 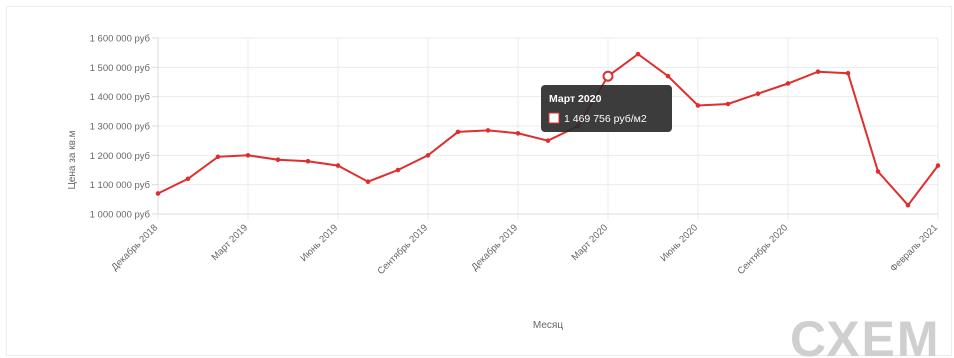 I want to click on y-tick-label: 1 300 000 руб, so click(x=120, y=127).